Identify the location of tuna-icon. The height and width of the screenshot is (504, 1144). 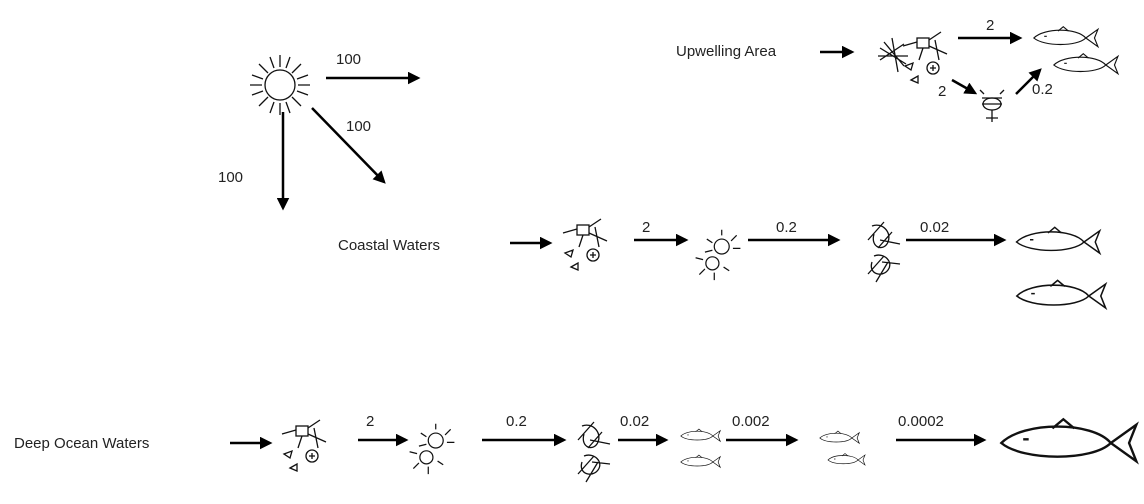
(1068, 440).